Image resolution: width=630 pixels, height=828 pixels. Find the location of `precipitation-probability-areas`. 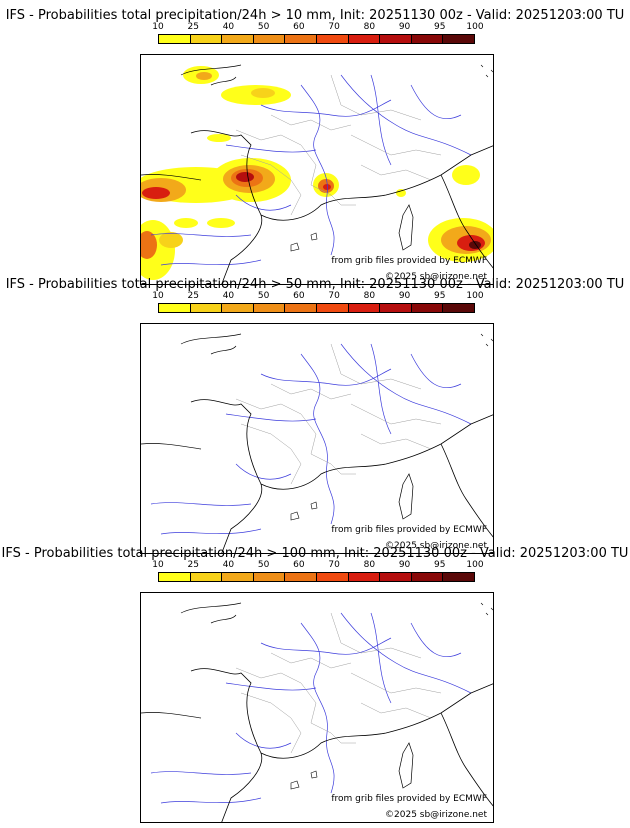

precipitation-probability-areas is located at coordinates (317, 173).